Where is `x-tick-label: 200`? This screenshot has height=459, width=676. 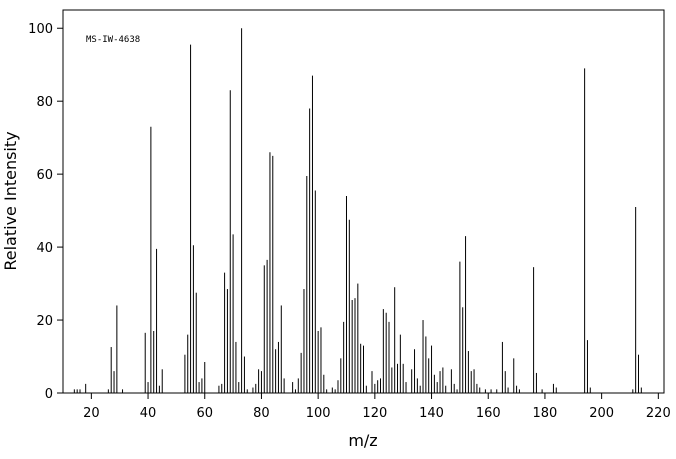
x-tick-label: 200 is located at coordinates (601, 413).